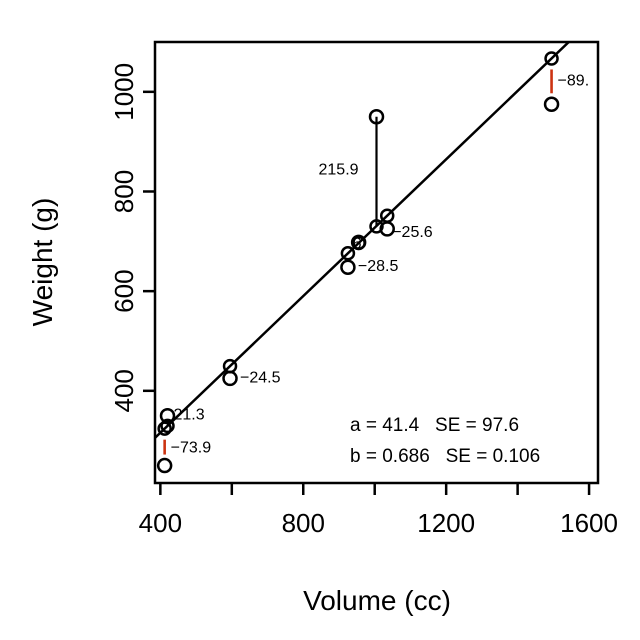  I want to click on y-tick-label: 400, so click(124, 390).